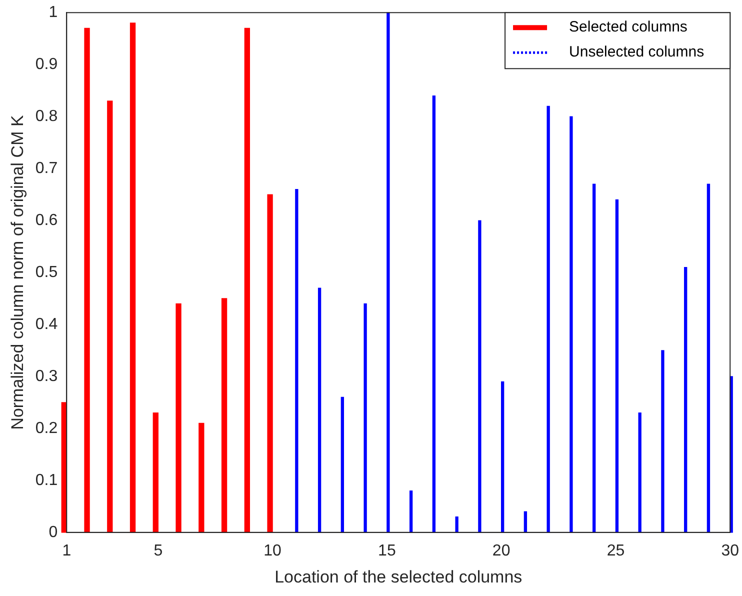  Describe the element at coordinates (46, 116) in the screenshot. I see `y-tick-label: 0.8` at that location.